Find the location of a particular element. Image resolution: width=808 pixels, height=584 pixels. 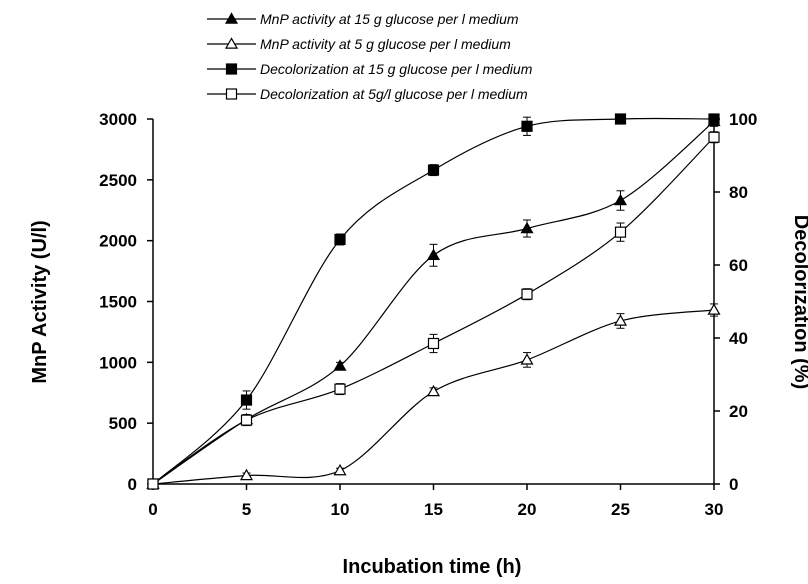

x-tick-label: 20 is located at coordinates (527, 509).